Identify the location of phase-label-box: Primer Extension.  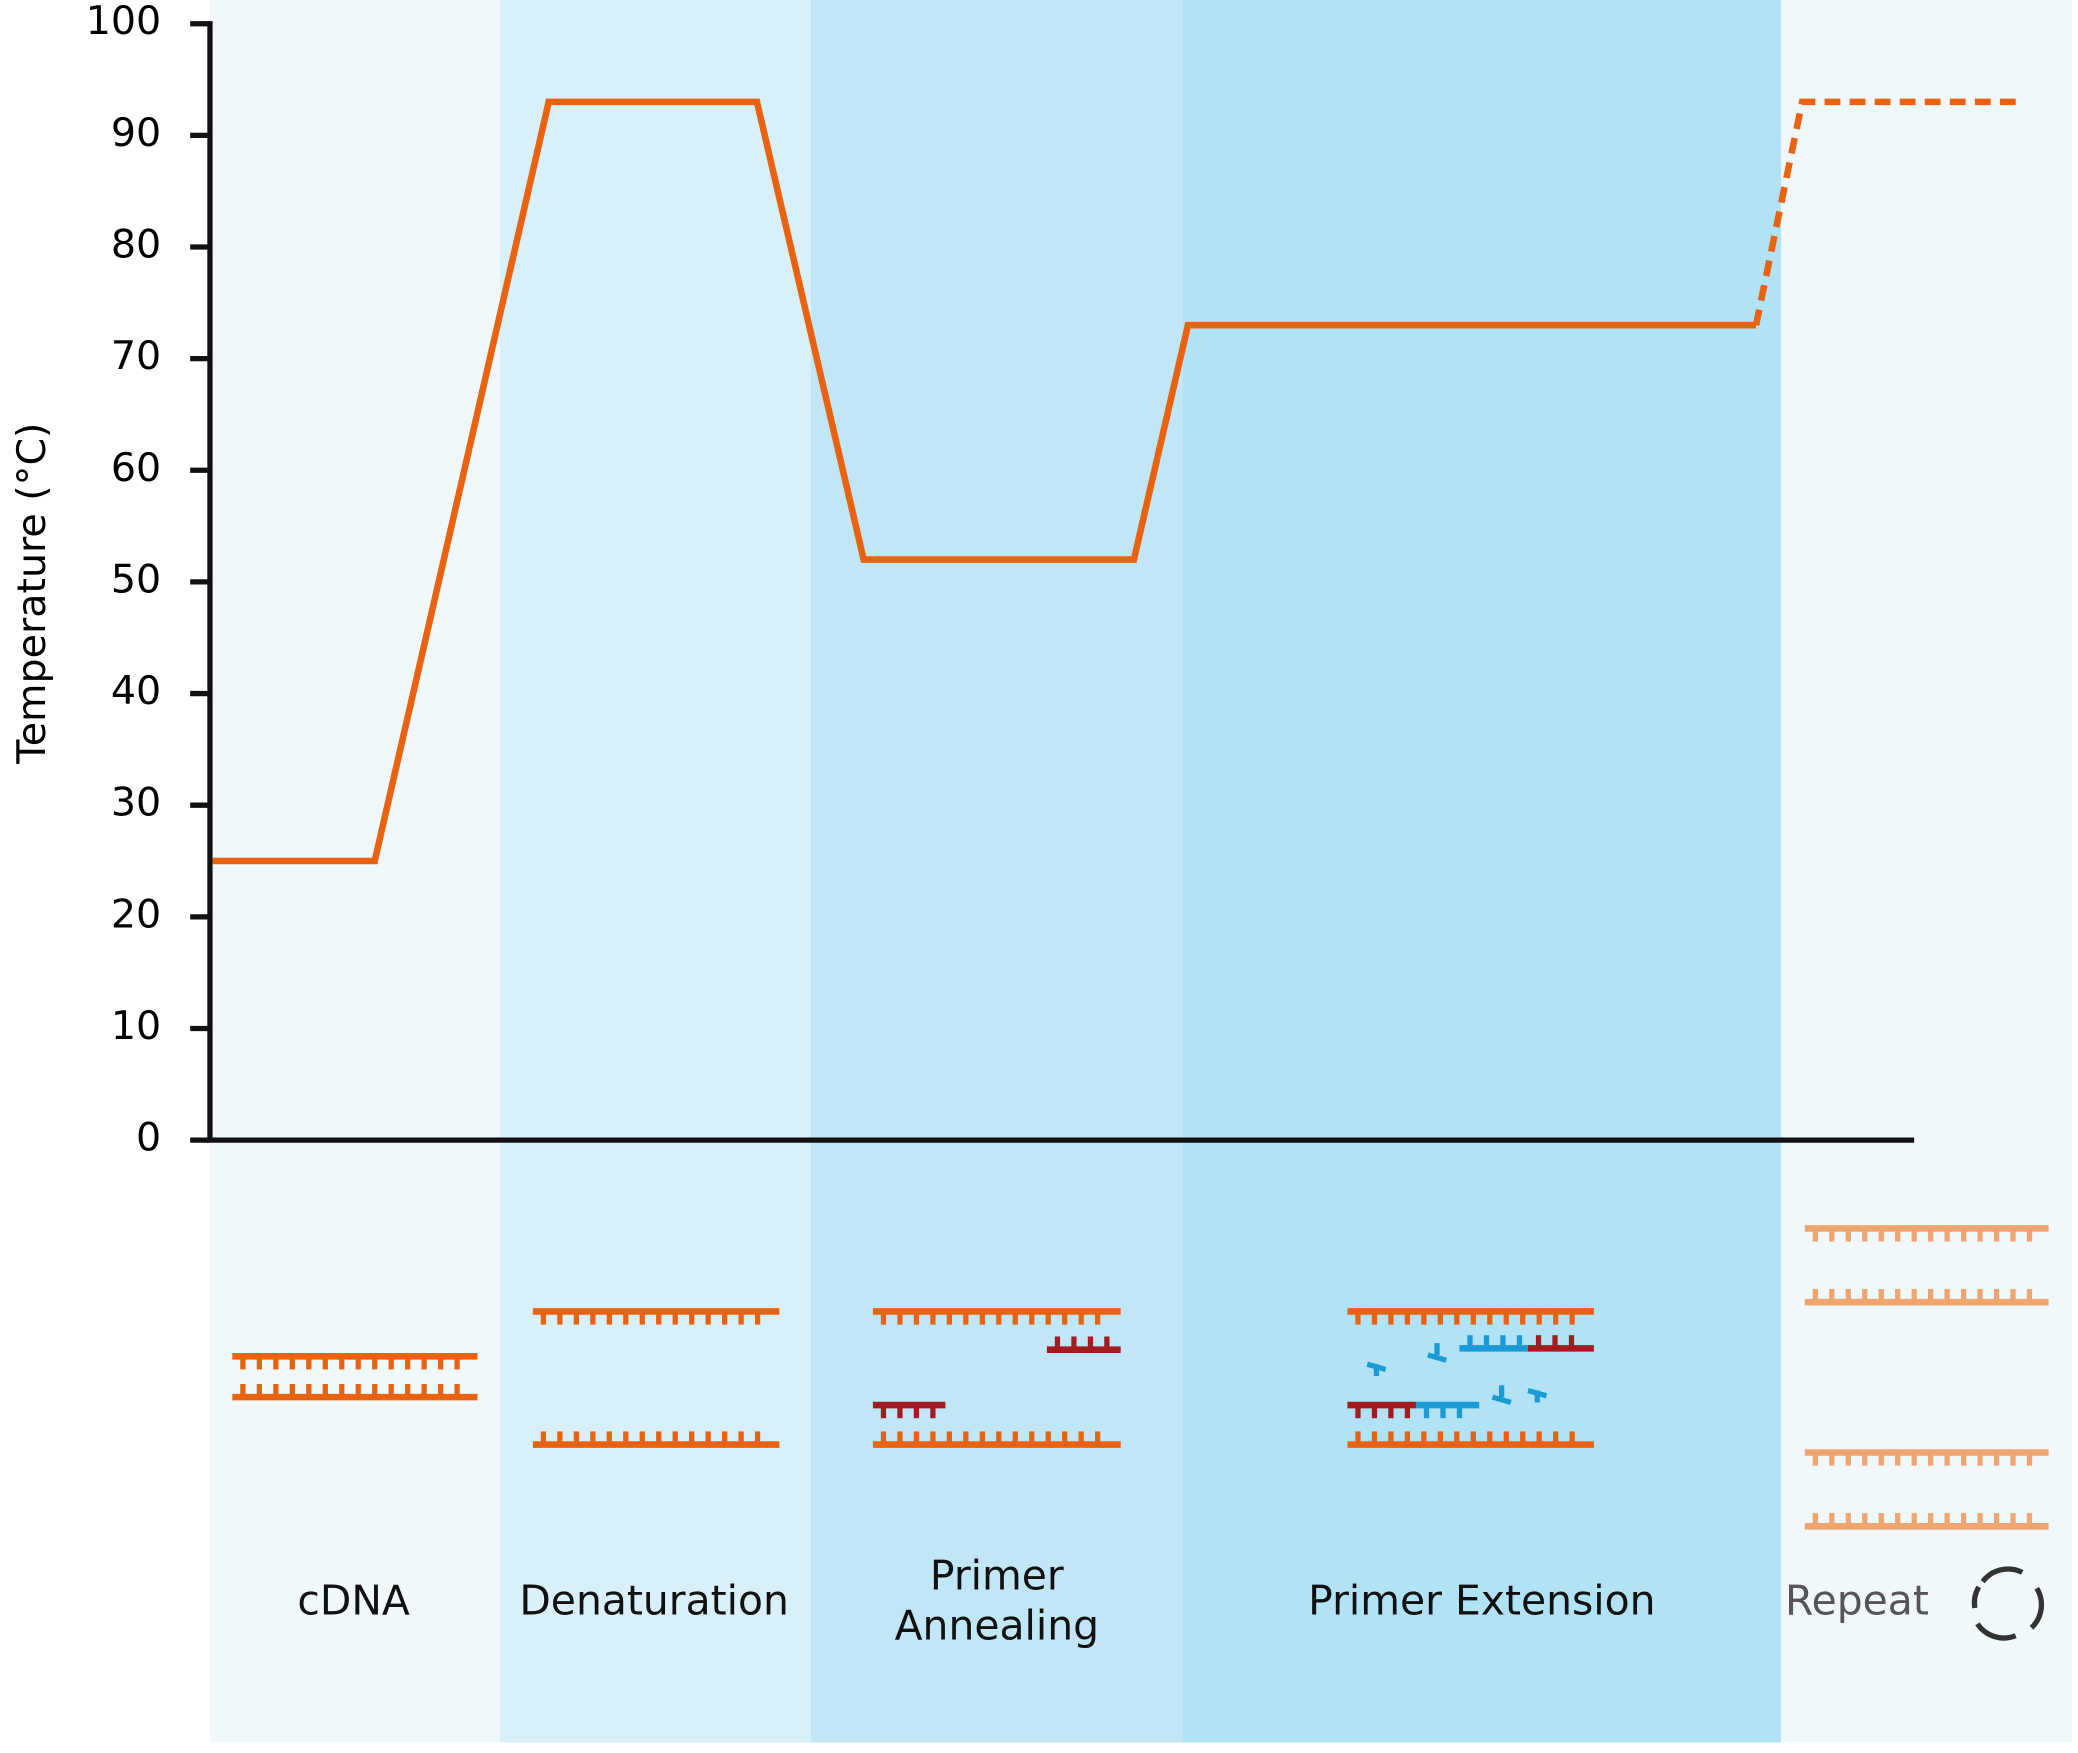
(1482, 1601).